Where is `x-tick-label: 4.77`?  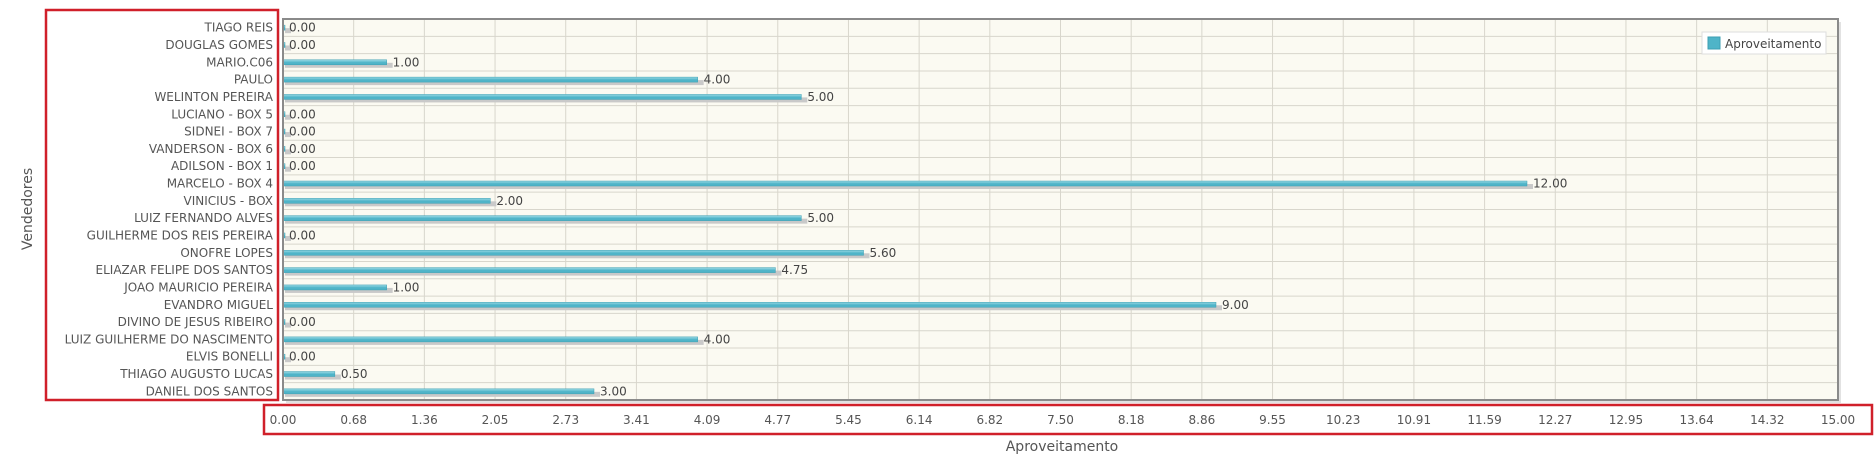 x-tick-label: 4.77 is located at coordinates (777, 420).